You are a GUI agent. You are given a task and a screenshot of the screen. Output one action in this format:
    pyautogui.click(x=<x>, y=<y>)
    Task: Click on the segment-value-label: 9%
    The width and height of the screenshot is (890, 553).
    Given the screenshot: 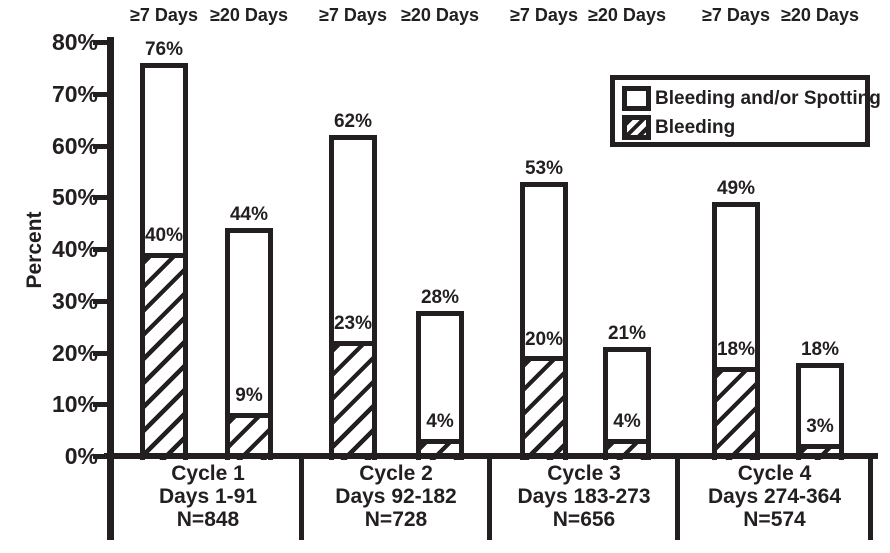 What is the action you would take?
    pyautogui.click(x=249, y=396)
    